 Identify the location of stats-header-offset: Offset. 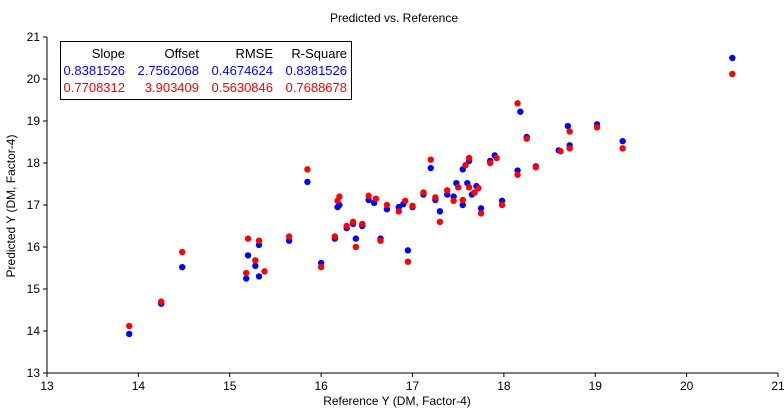
(181, 53).